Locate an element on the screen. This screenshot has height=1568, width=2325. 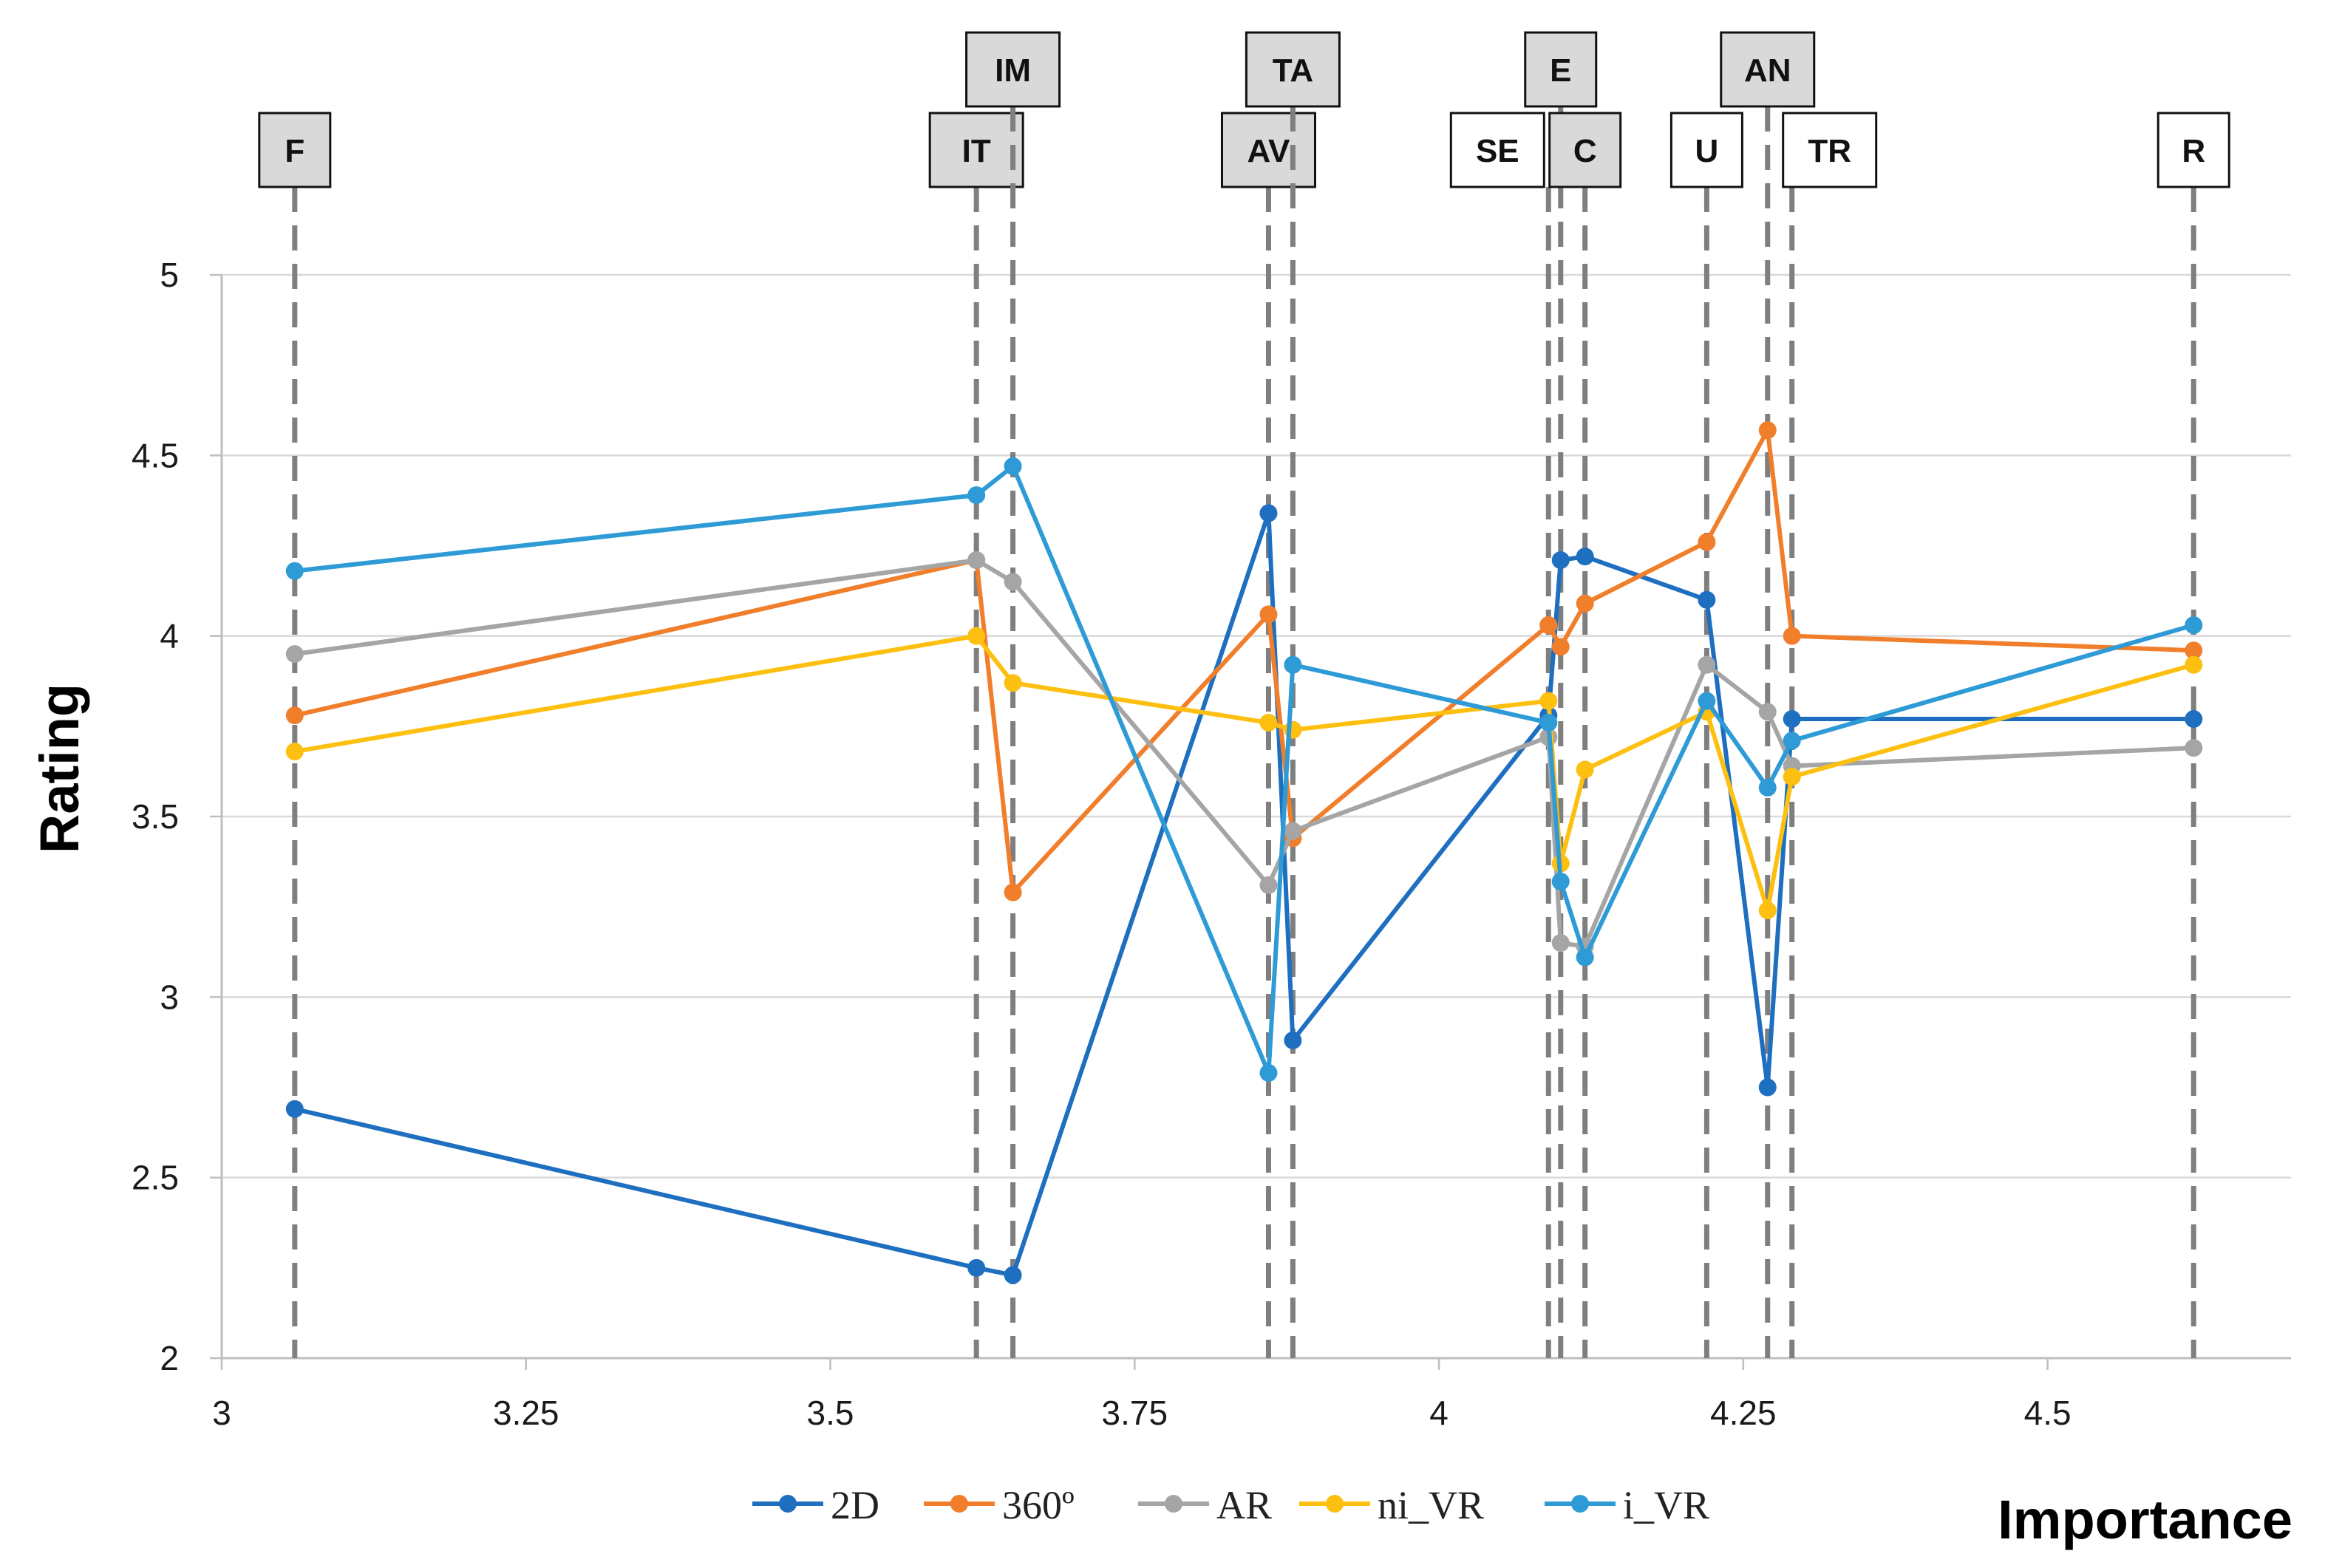
legend-marker-i_VR is located at coordinates (1580, 1504).